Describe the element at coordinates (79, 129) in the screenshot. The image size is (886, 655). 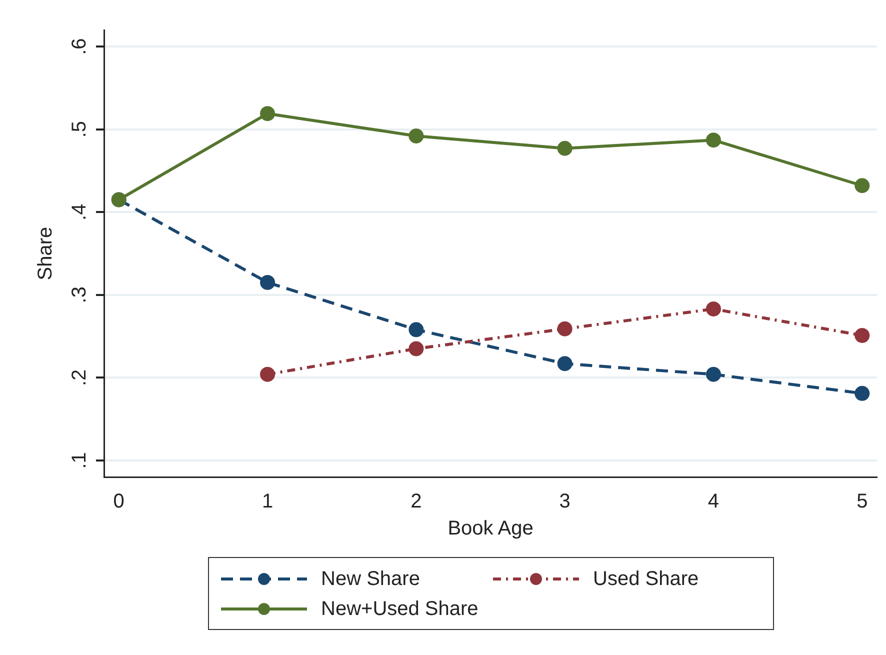
I see `y-tick-label: .5` at that location.